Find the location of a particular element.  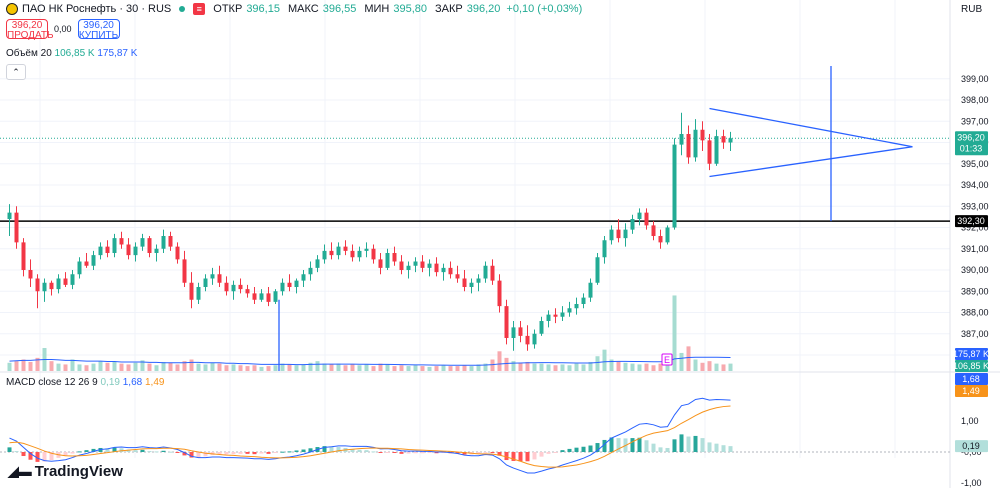

signal-line is located at coordinates (370, 436).